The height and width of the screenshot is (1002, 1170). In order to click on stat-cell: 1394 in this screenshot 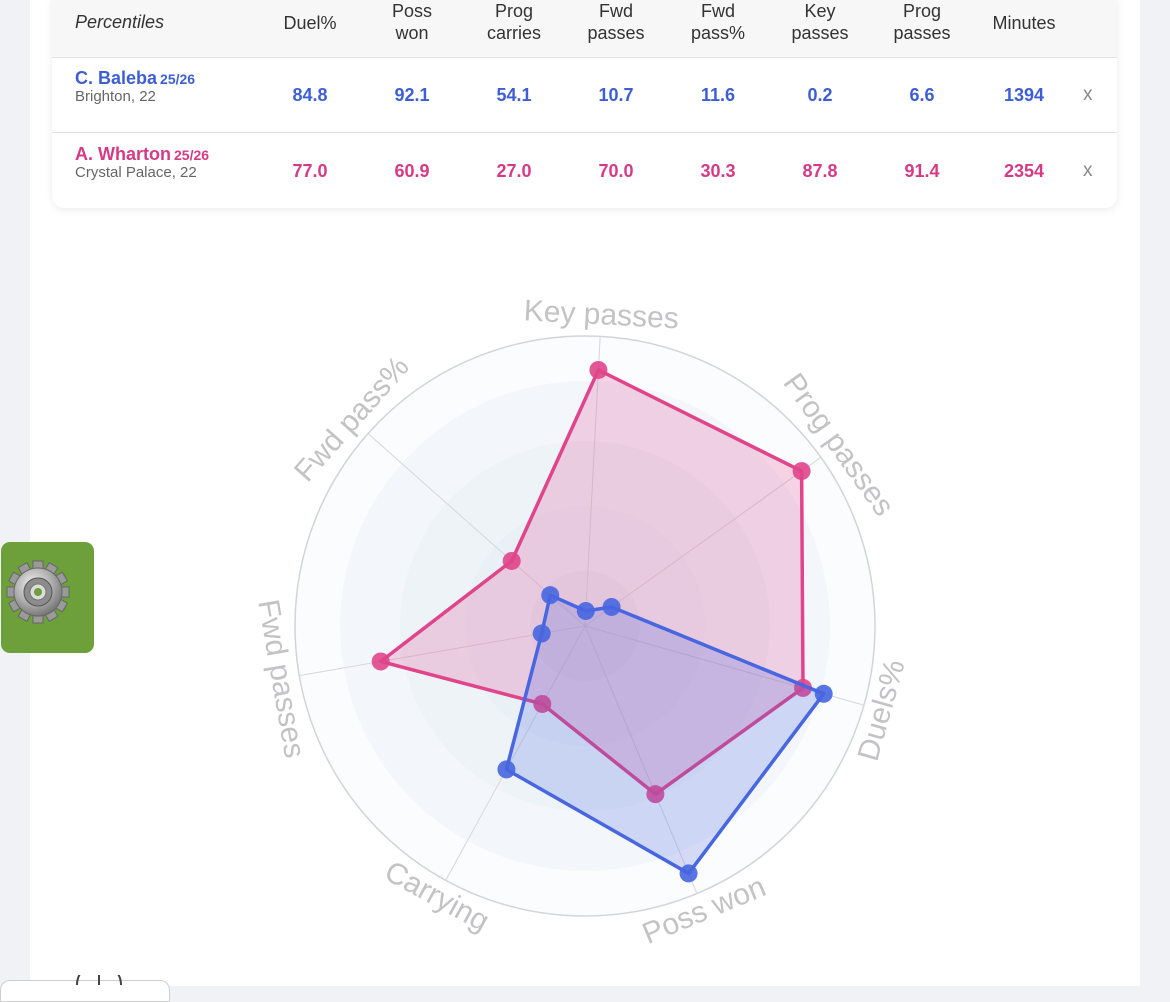, I will do `click(1024, 95)`.